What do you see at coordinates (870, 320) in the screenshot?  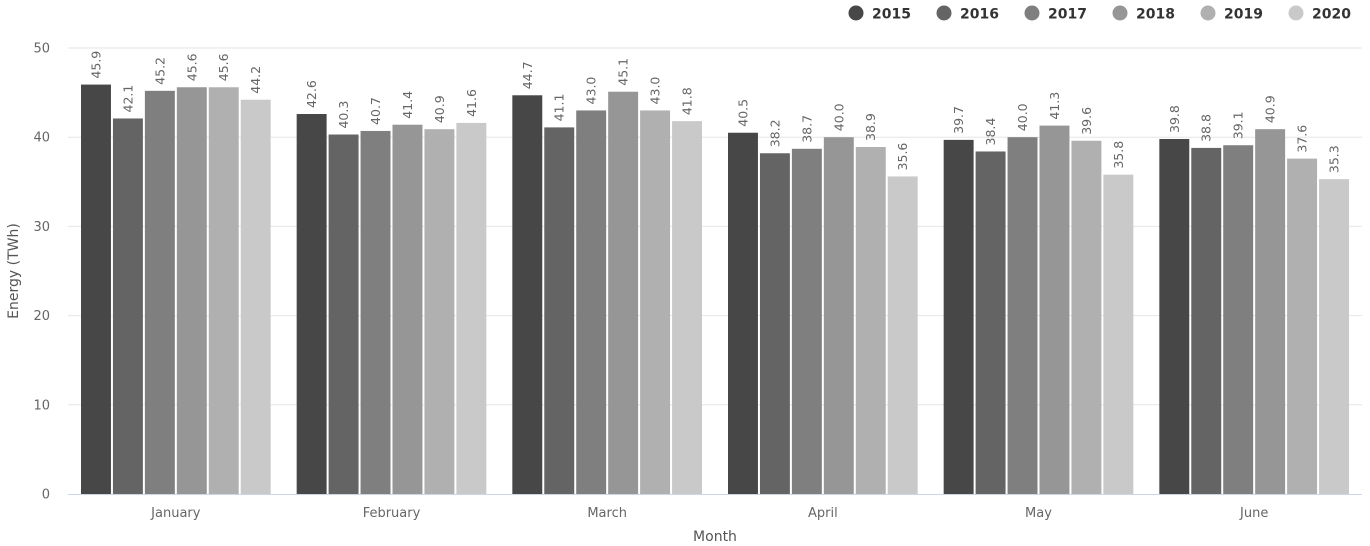 I see `bar-2019-april` at bounding box center [870, 320].